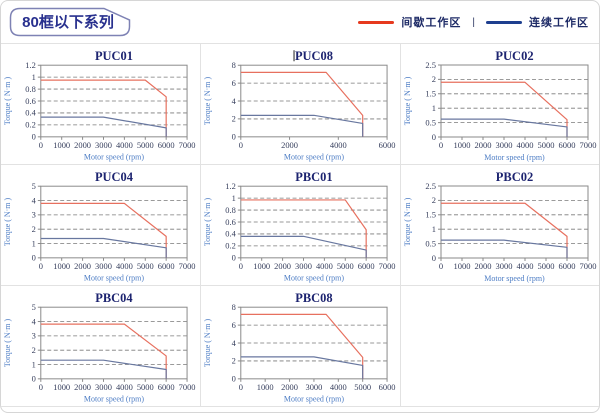  Describe the element at coordinates (34, 336) in the screenshot. I see `y-tick-label: 3` at that location.